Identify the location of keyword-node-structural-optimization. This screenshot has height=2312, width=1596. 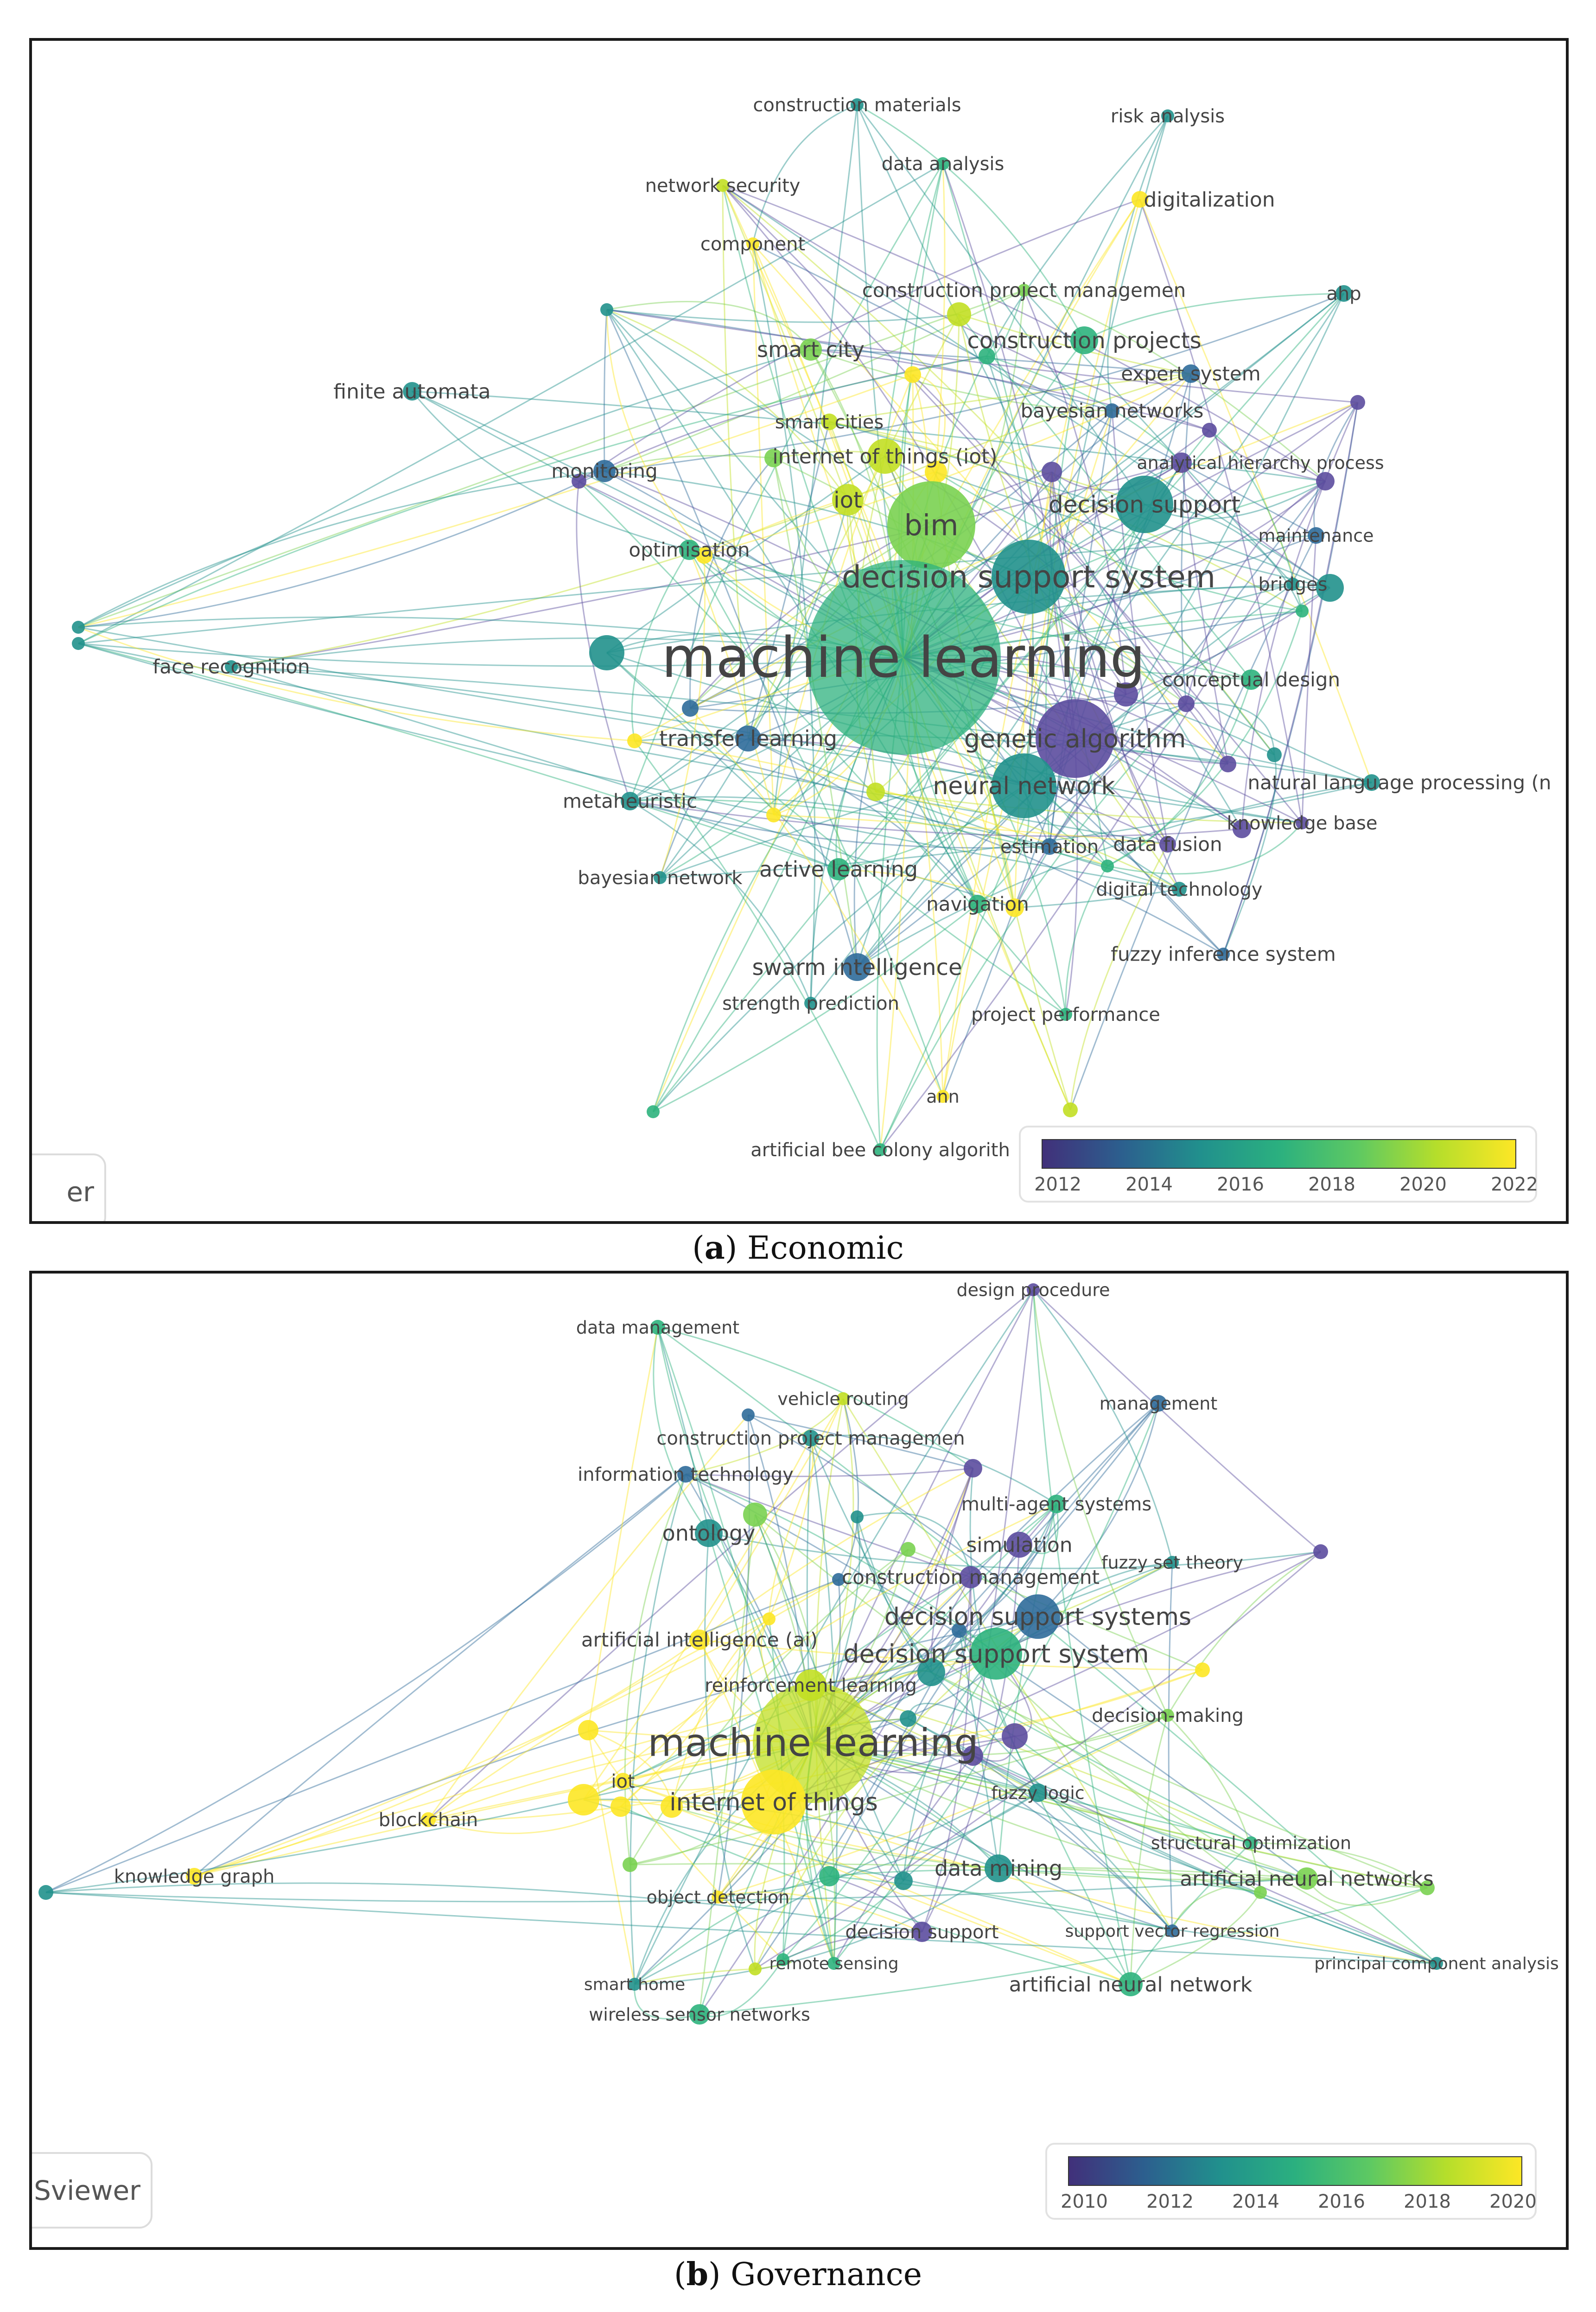
(1251, 1842).